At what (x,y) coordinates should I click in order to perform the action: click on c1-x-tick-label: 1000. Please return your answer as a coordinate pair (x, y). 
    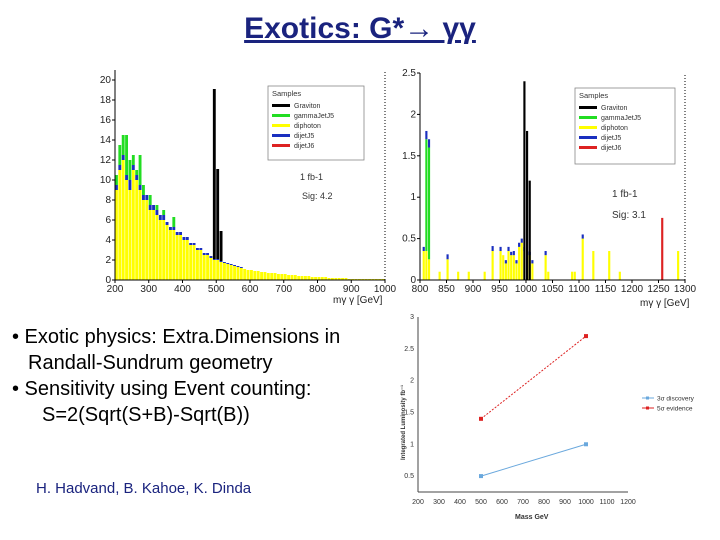
    Looking at the image, I should click on (385, 289).